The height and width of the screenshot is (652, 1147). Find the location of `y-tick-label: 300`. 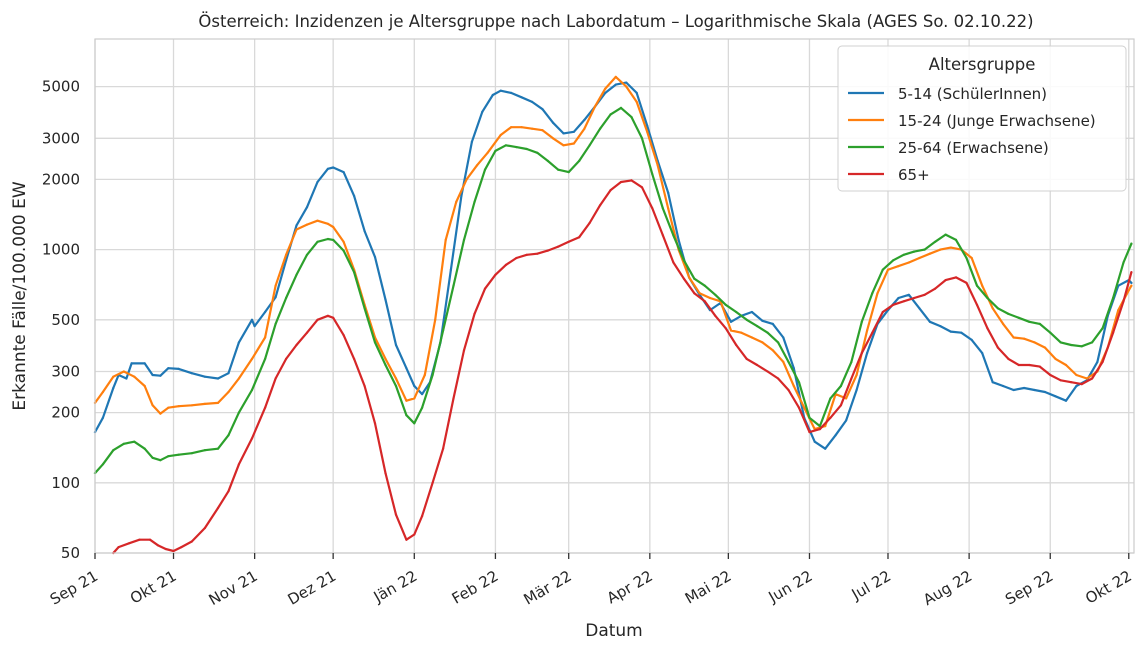

y-tick-label: 300 is located at coordinates (65, 372).